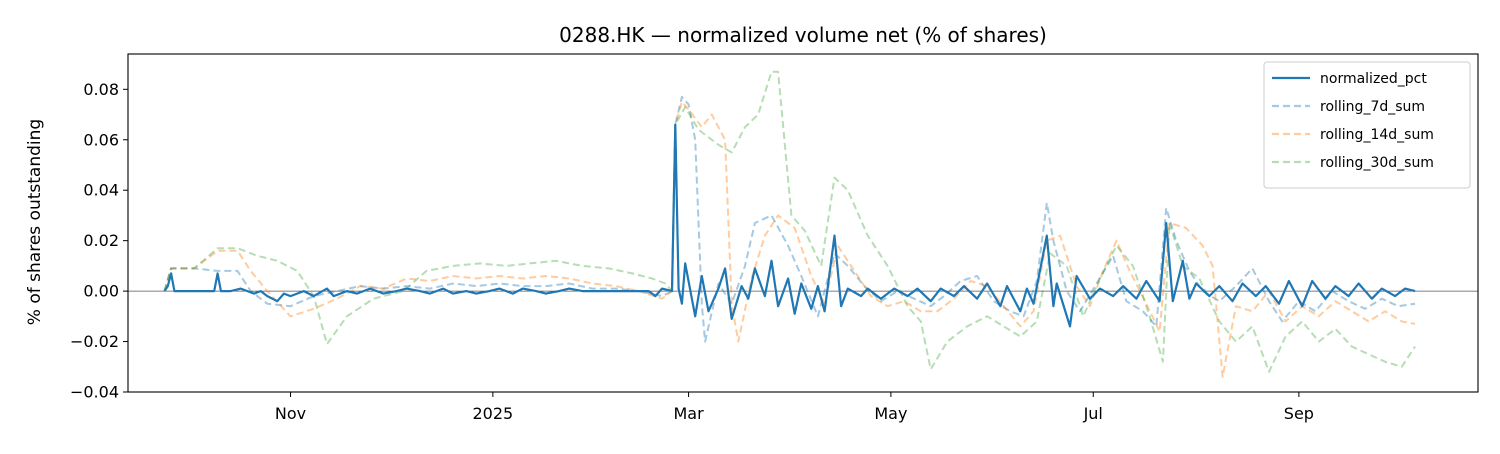 The image size is (1500, 454). Describe the element at coordinates (1377, 163) in the screenshot. I see `legend-label: rolling_30d_sum` at that location.